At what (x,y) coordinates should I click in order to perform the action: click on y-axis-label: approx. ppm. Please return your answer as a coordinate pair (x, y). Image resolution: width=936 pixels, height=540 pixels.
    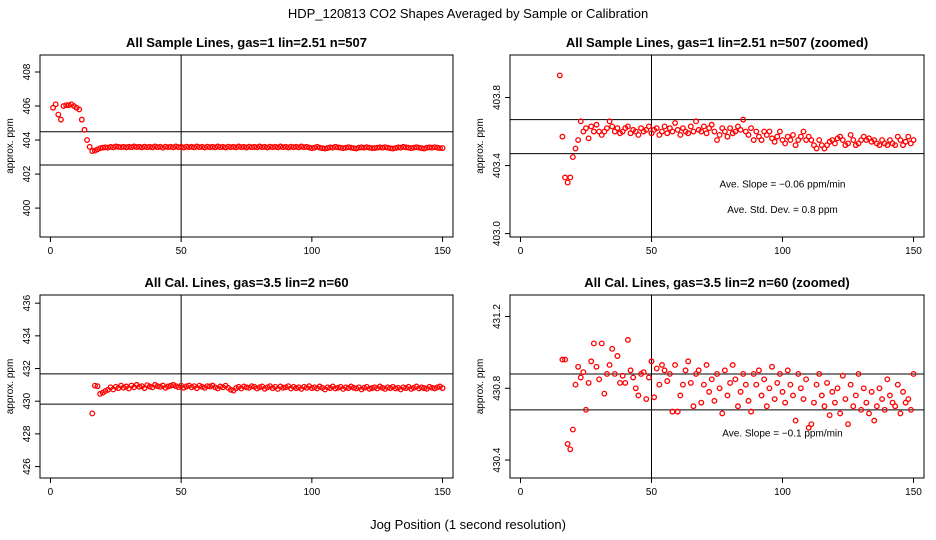
    Looking at the image, I should click on (480, 387).